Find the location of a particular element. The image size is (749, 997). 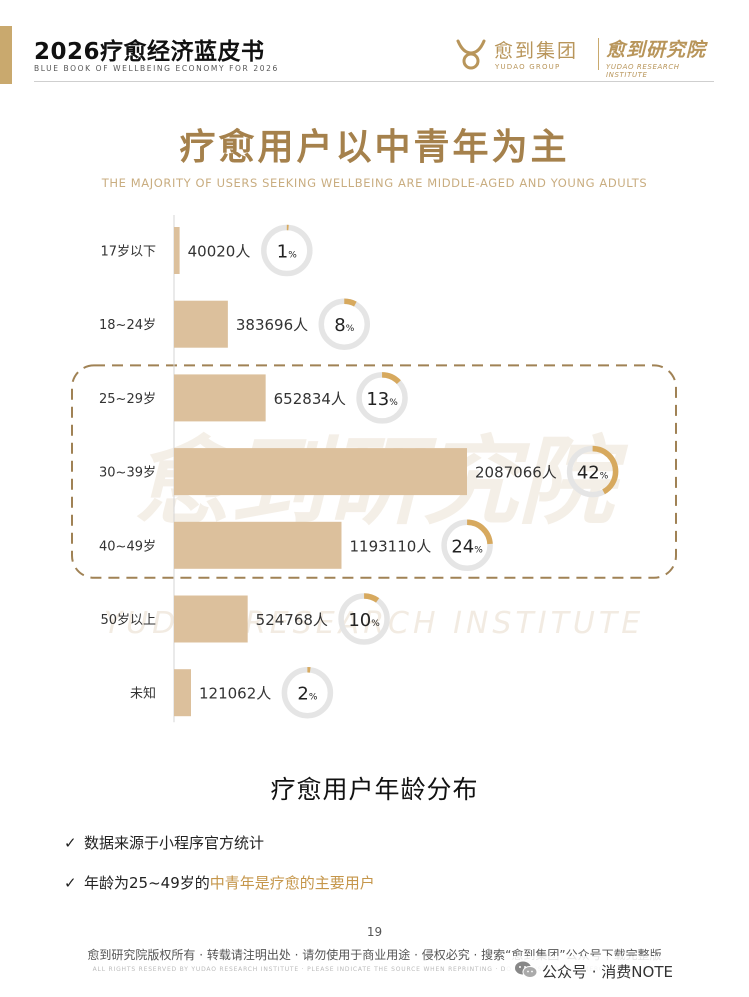

percent-label: 2% is located at coordinates (307, 694).